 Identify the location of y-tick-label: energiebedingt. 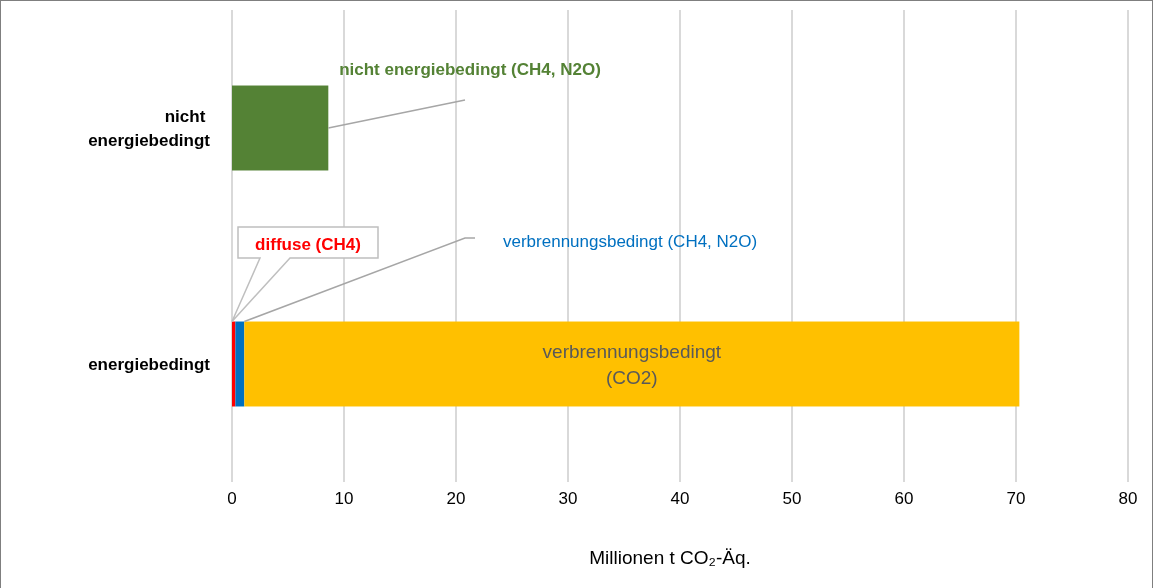
(149, 364).